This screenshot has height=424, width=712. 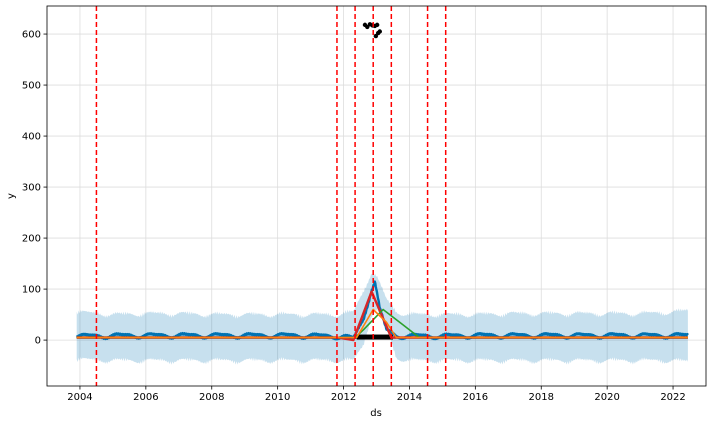 I want to click on x-tick-label: 2020, so click(x=606, y=397).